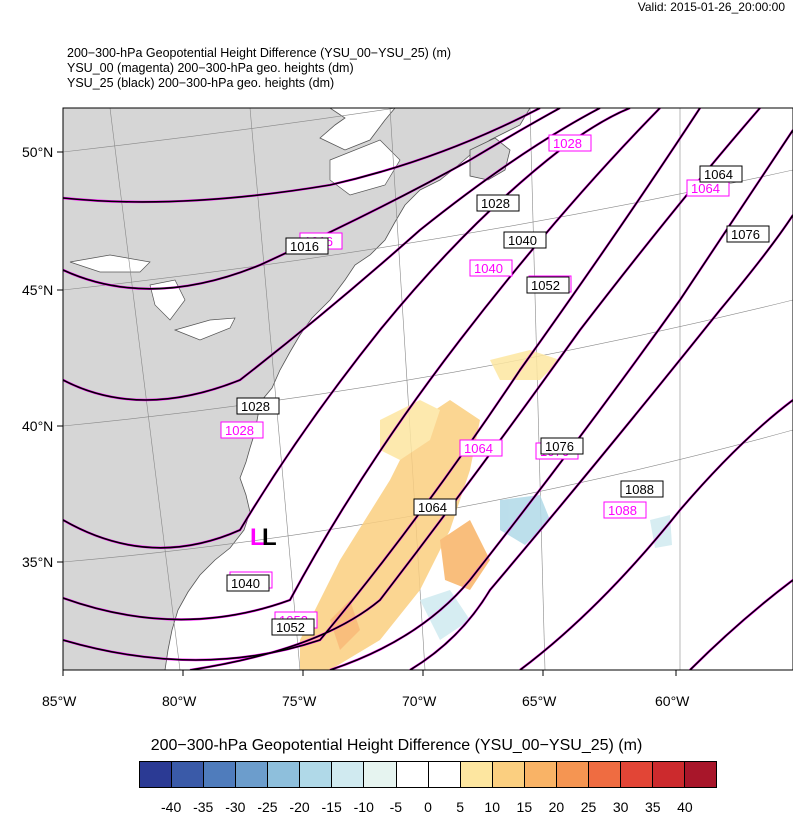 Image resolution: width=793 pixels, height=818 pixels. What do you see at coordinates (492, 807) in the screenshot?
I see `colorbar-tick-label: 10` at bounding box center [492, 807].